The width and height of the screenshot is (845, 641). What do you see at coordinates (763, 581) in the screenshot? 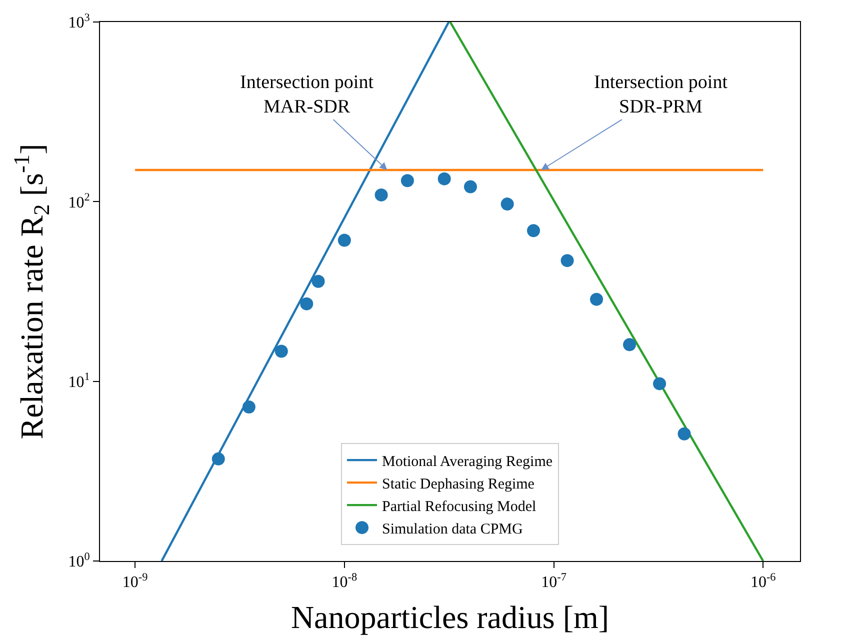
I see `x-tick-label: 10$^{-6}$` at bounding box center [763, 581].